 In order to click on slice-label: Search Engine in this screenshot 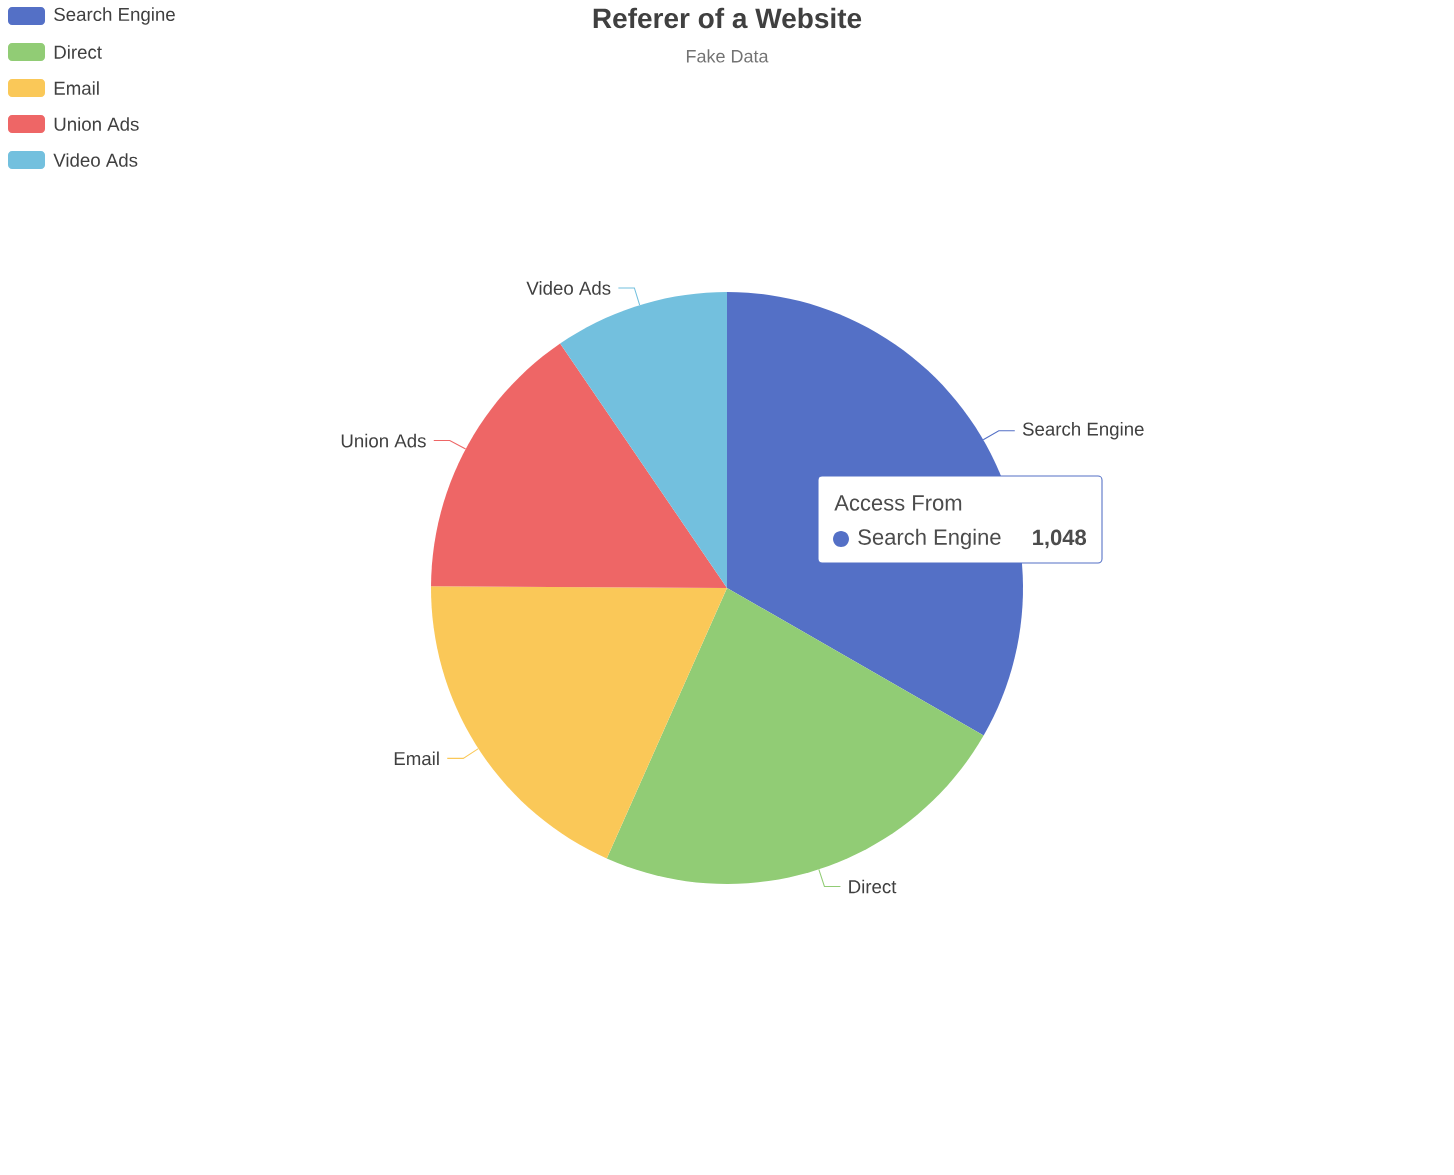, I will do `click(1083, 431)`.